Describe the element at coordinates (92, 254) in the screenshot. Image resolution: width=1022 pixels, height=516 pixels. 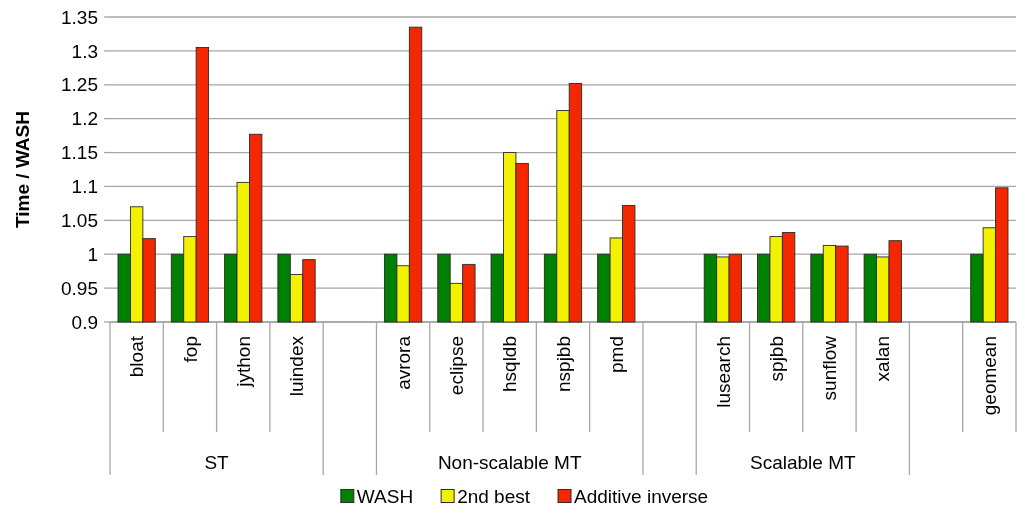
I see `y-tick-label: 1` at that location.